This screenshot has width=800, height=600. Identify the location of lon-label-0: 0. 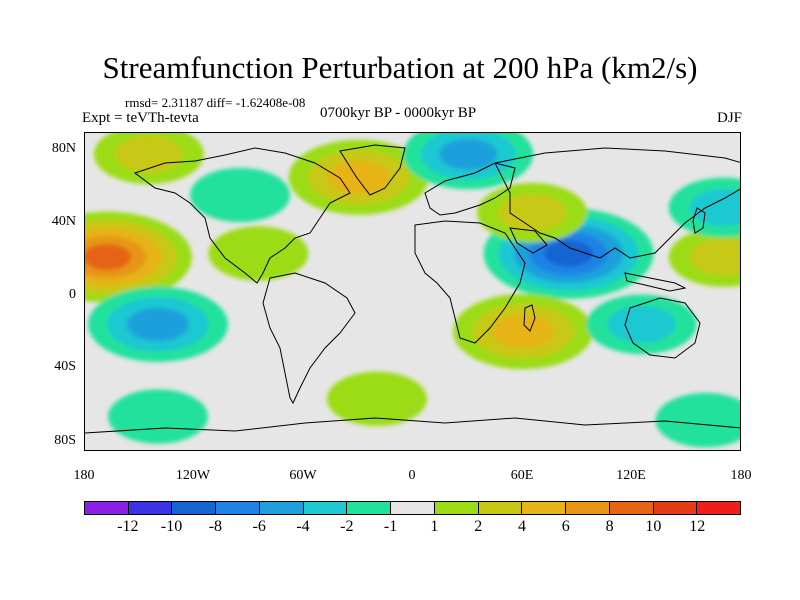
(412, 475).